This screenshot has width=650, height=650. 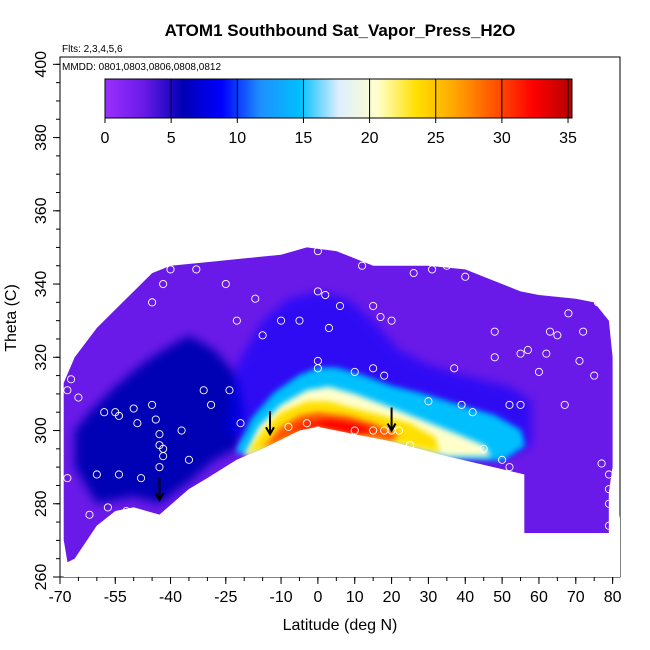 I want to click on y-tick-label: 320, so click(x=41, y=357).